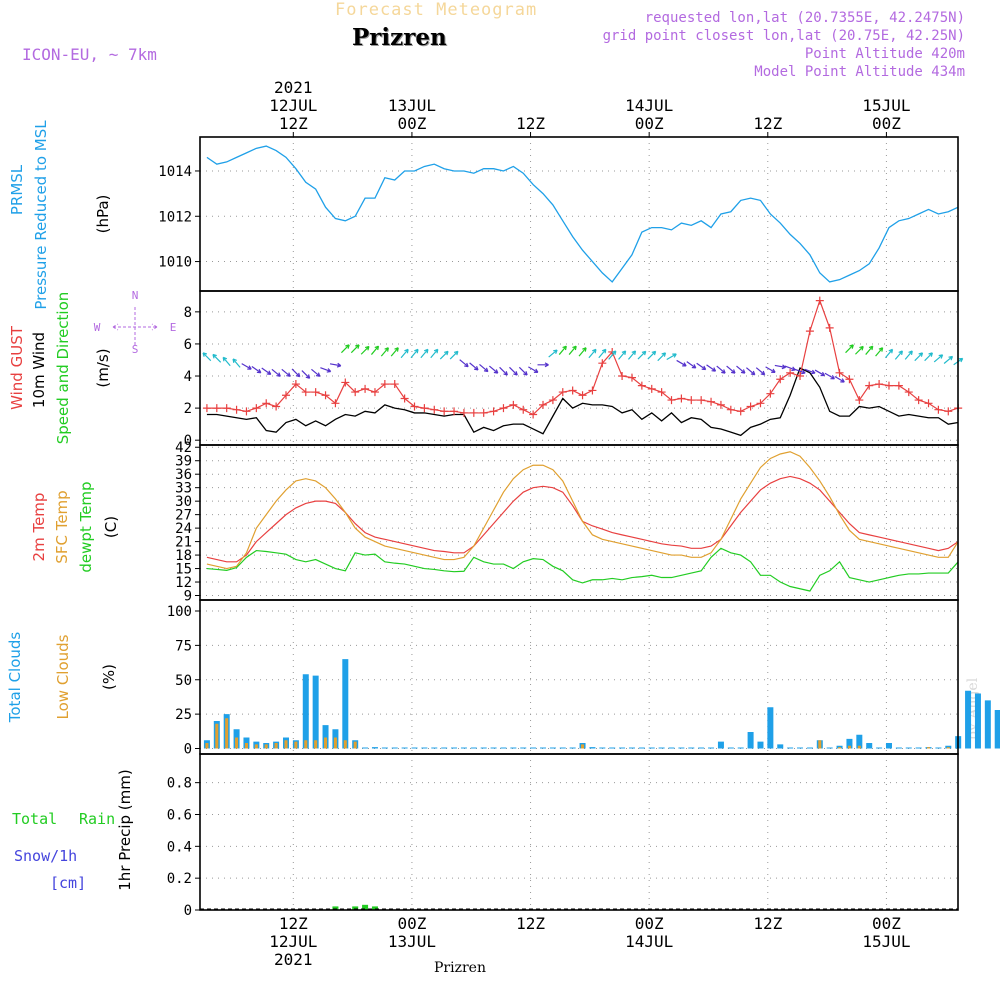  I want to click on y-tick-label: 27, so click(183, 516).